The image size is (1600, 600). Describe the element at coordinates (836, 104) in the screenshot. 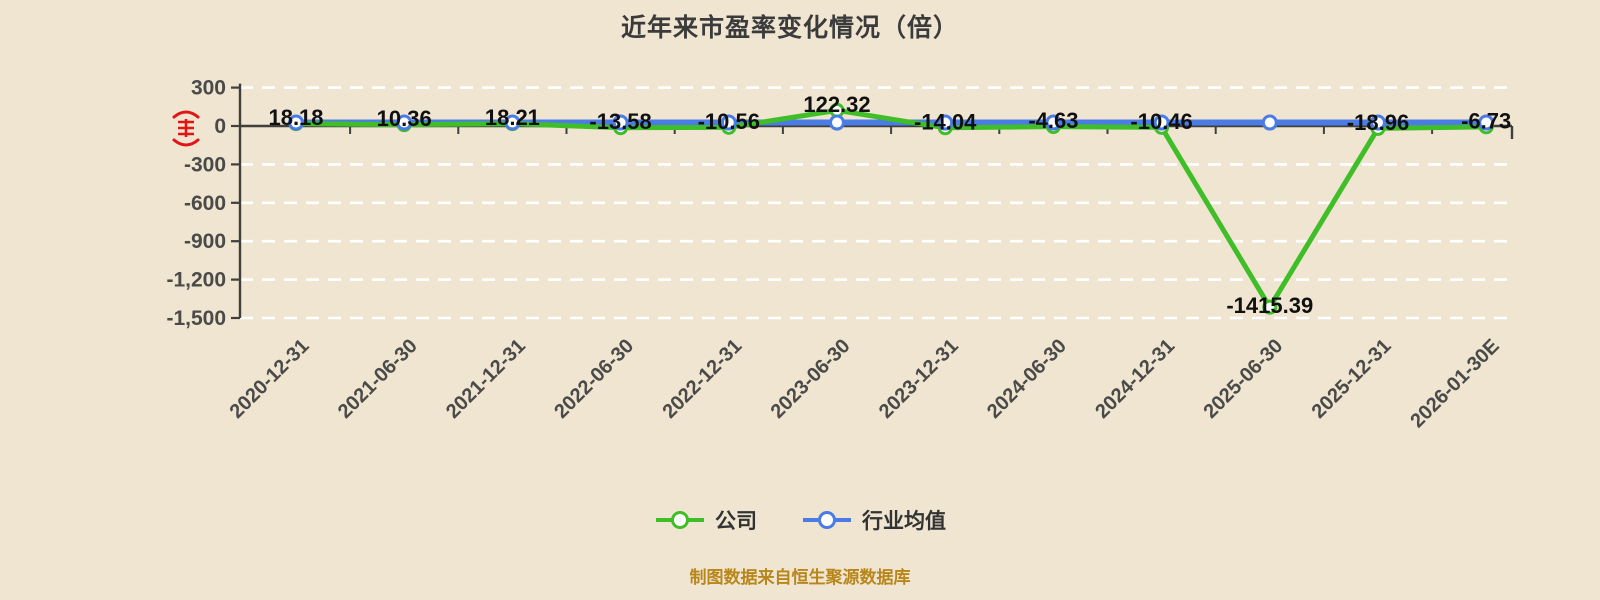

I see `data-label: 122.32` at that location.